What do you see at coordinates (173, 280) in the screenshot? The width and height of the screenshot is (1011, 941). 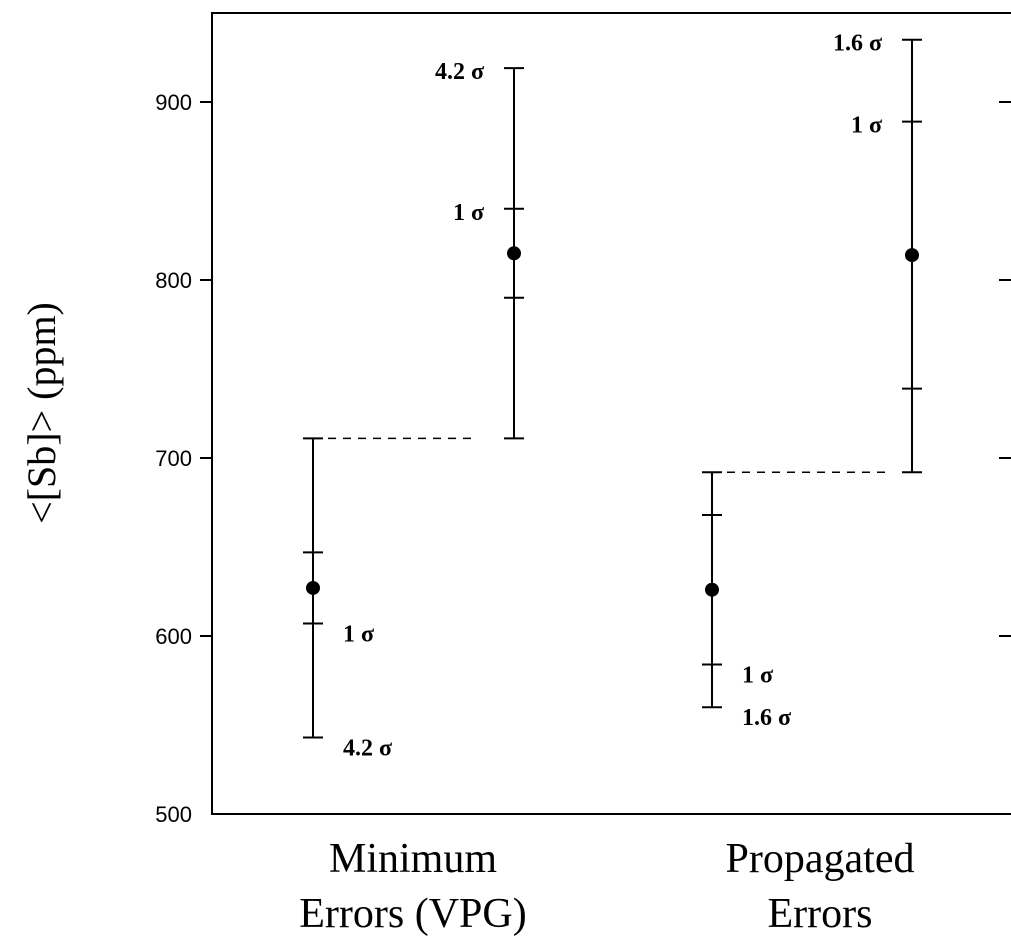 I see `y-tick-label: 800` at bounding box center [173, 280].